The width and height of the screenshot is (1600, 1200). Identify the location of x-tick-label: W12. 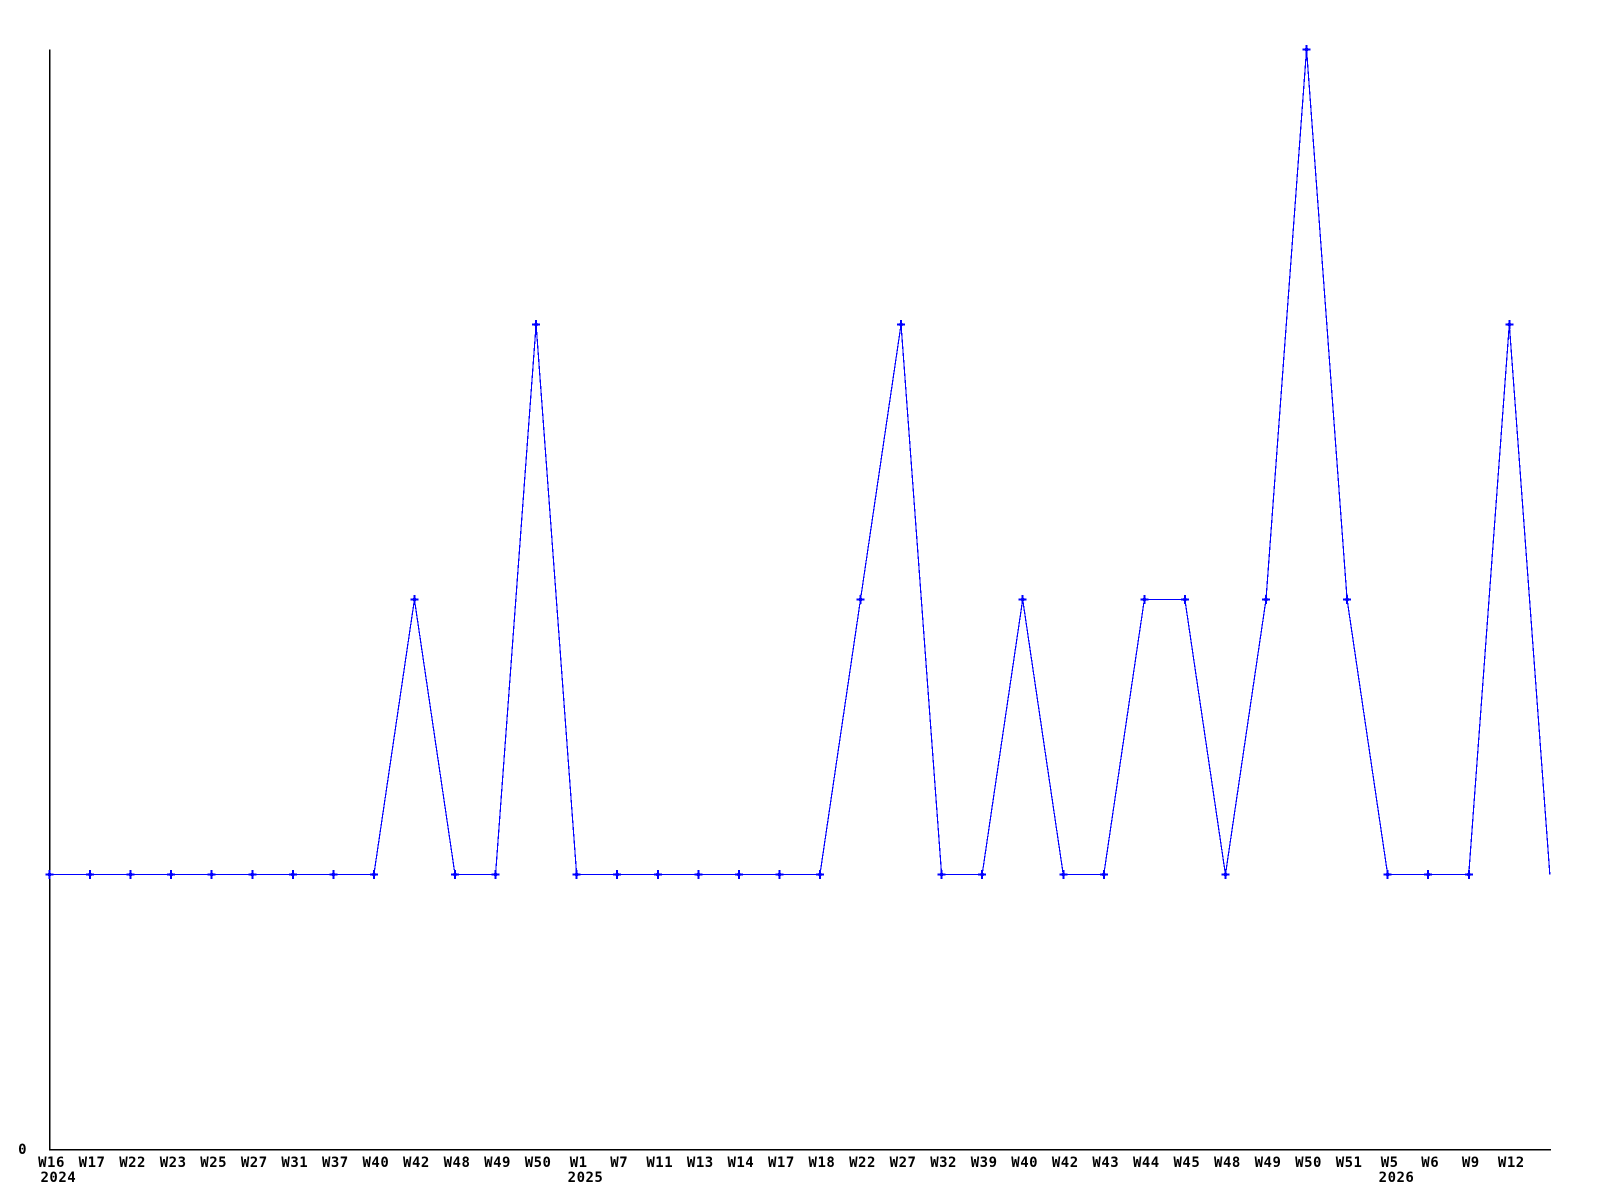
(1511, 1163).